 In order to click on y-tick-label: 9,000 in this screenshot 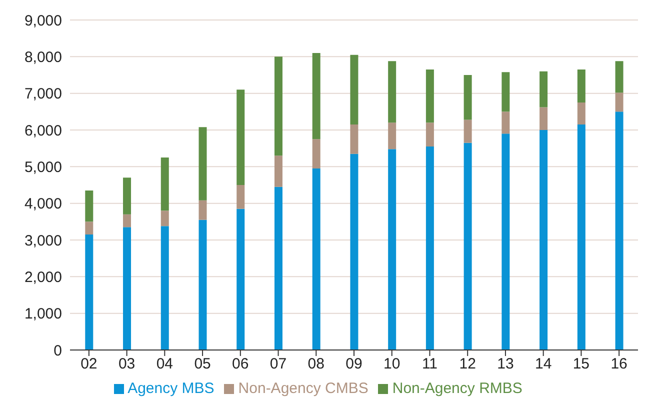, I will do `click(43, 21)`.